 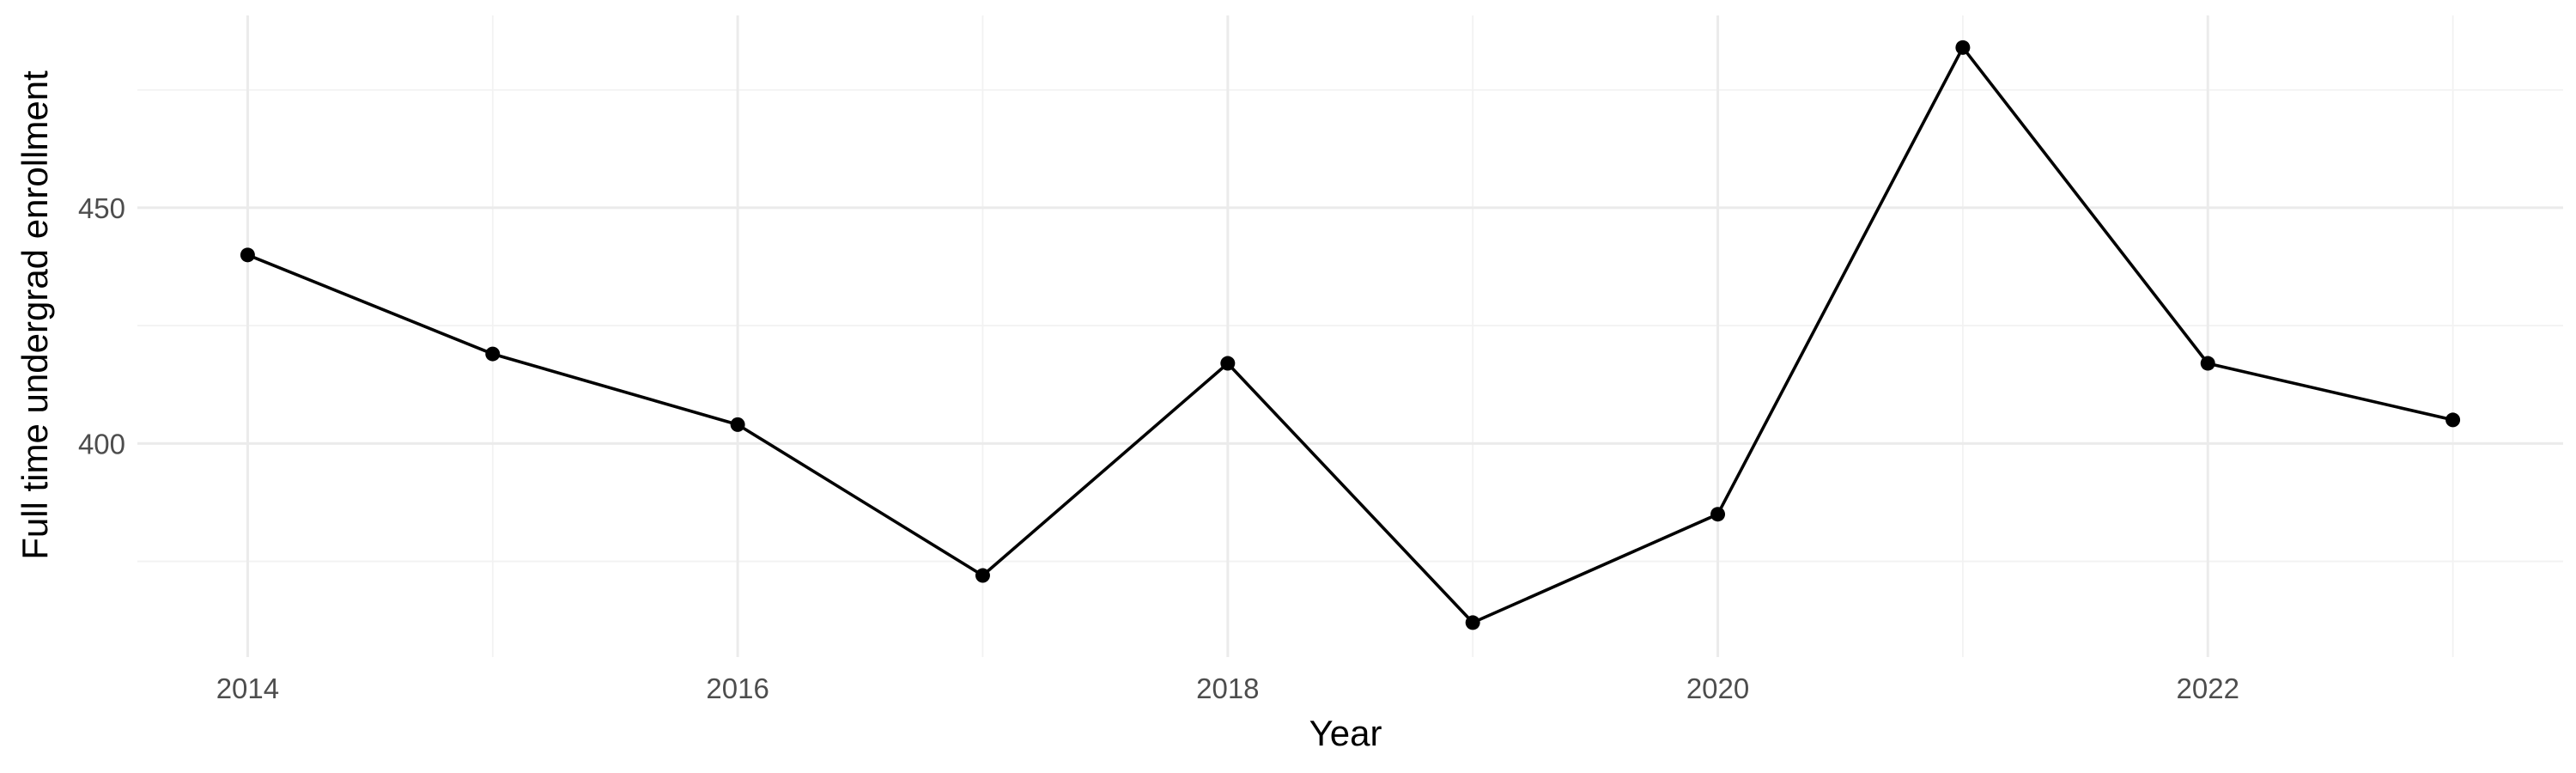 I want to click on y-tick-label: 400, so click(x=101, y=444).